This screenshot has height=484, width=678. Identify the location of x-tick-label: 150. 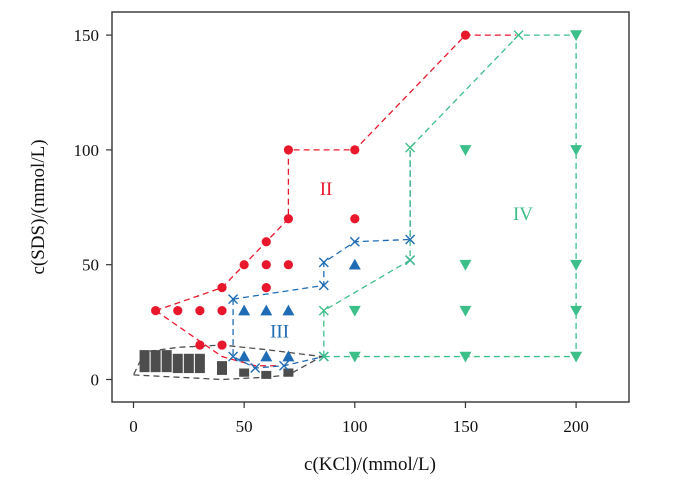
(466, 426).